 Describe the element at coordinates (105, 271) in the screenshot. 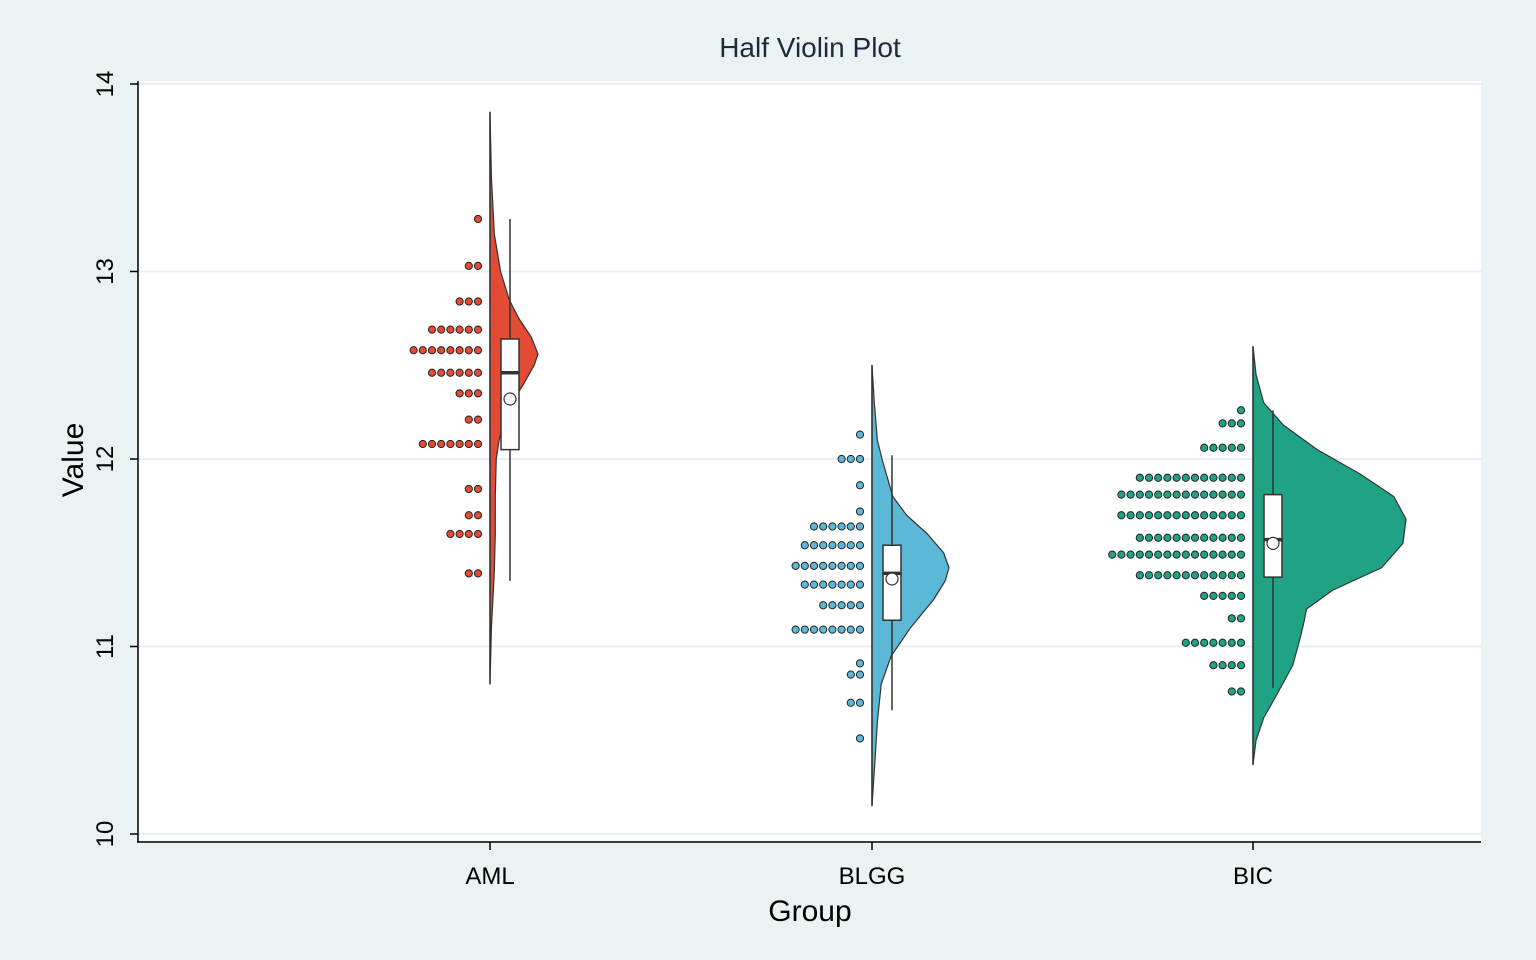

I see `y-tick-label: 13` at that location.